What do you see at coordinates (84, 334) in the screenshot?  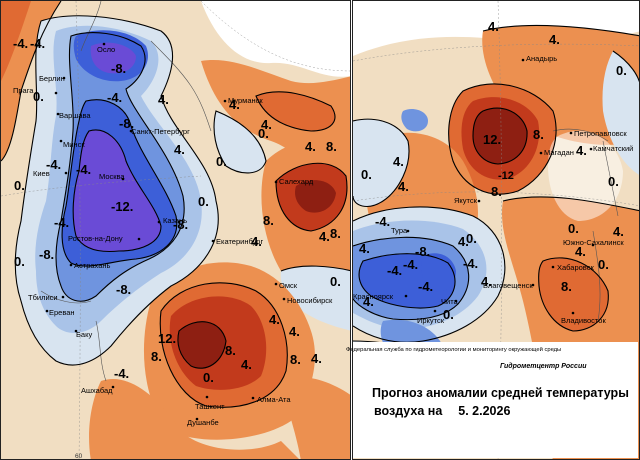 I see `city-label: Баку` at bounding box center [84, 334].